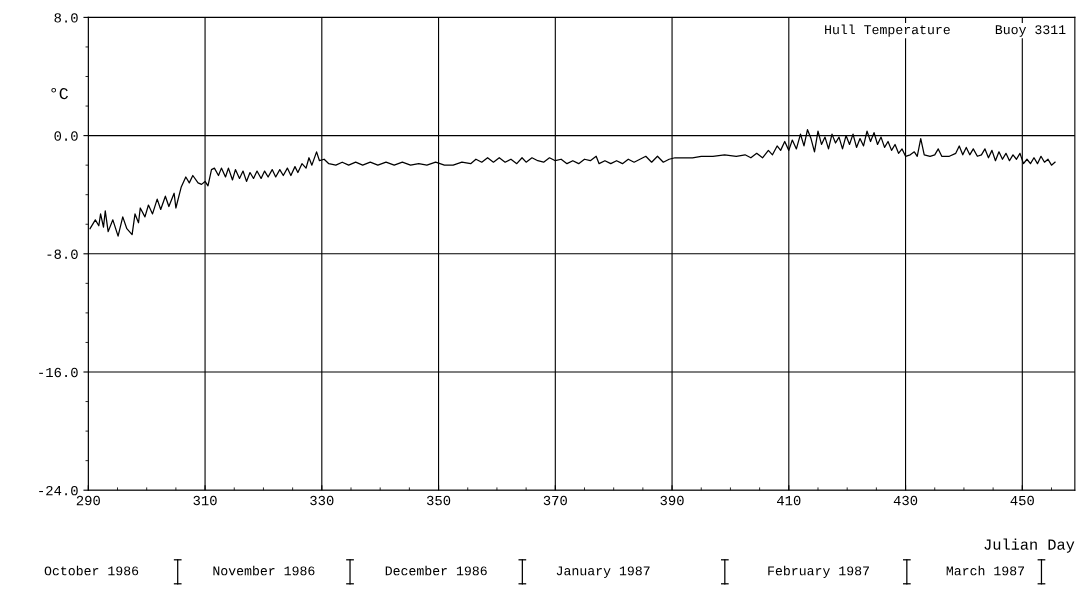 The height and width of the screenshot is (600, 1077). Describe the element at coordinates (264, 570) in the screenshot. I see `text: November 1986` at that location.